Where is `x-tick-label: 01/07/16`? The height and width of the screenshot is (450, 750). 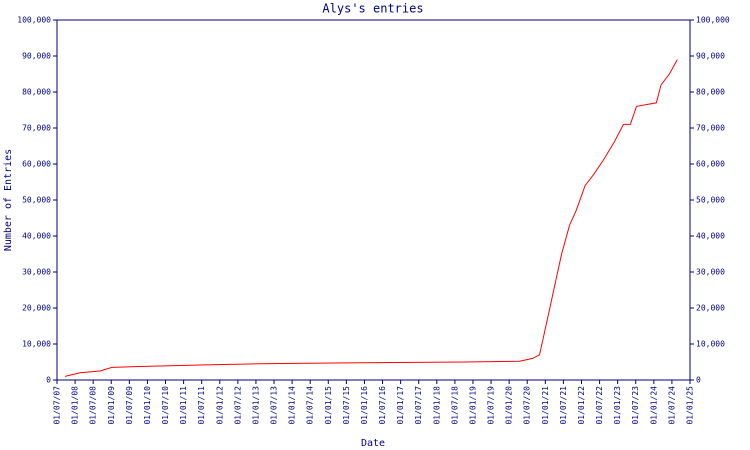 x-tick-label: 01/07/16 is located at coordinates (382, 405).